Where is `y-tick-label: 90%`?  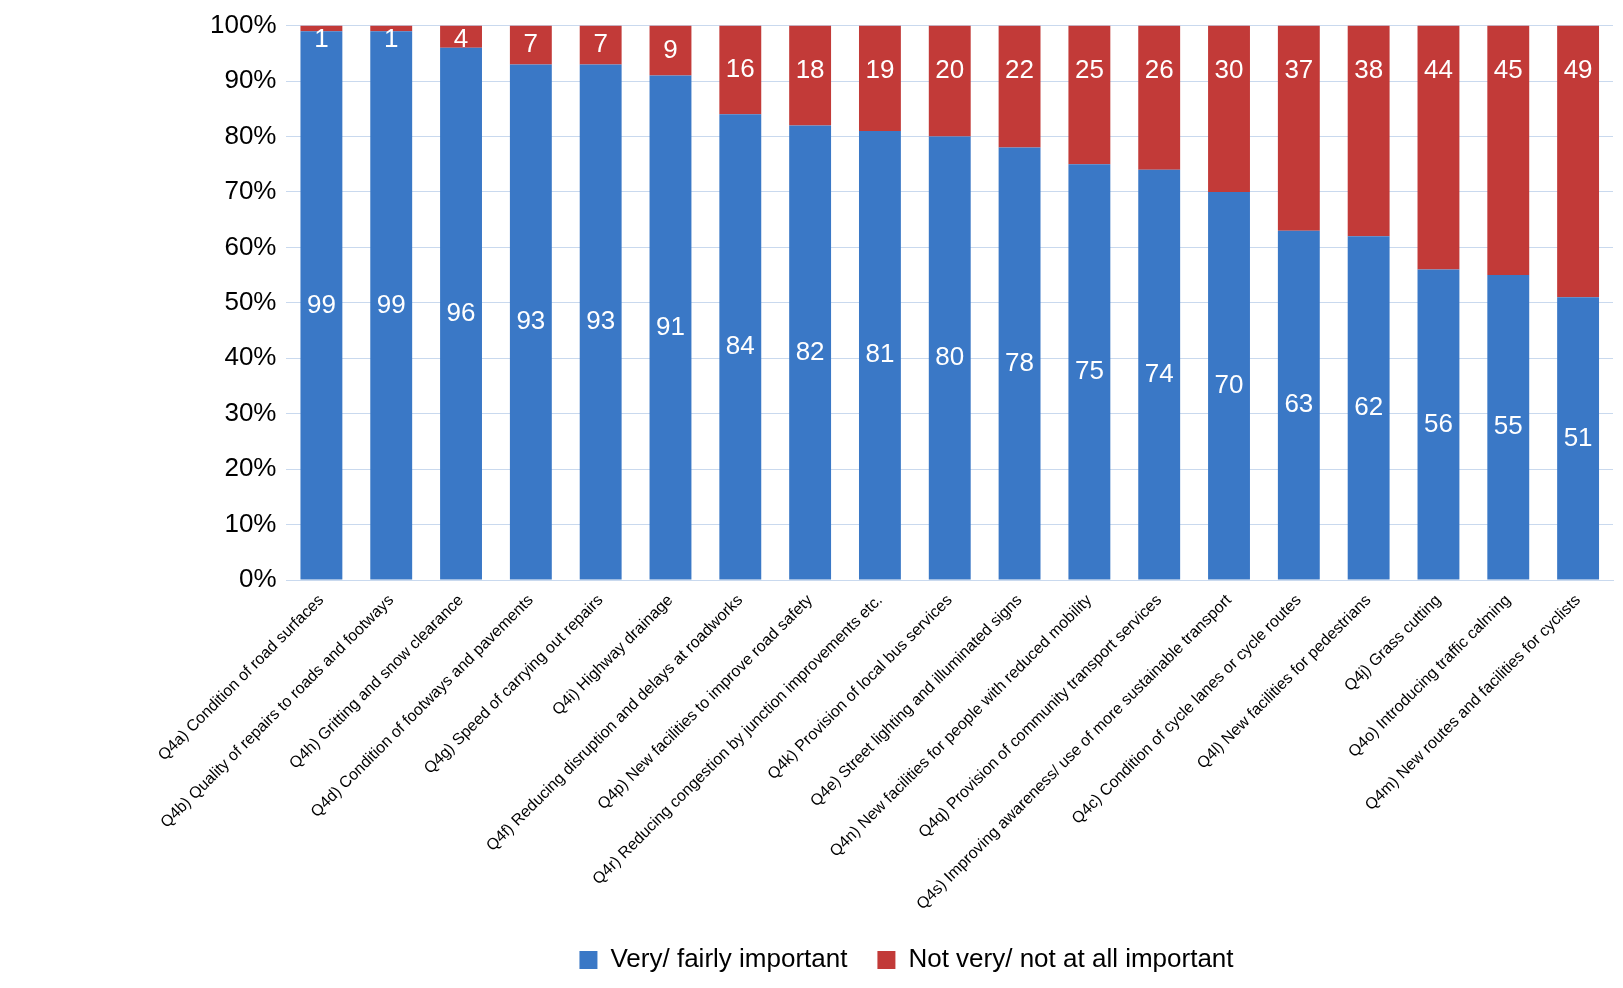 y-tick-label: 90% is located at coordinates (250, 79).